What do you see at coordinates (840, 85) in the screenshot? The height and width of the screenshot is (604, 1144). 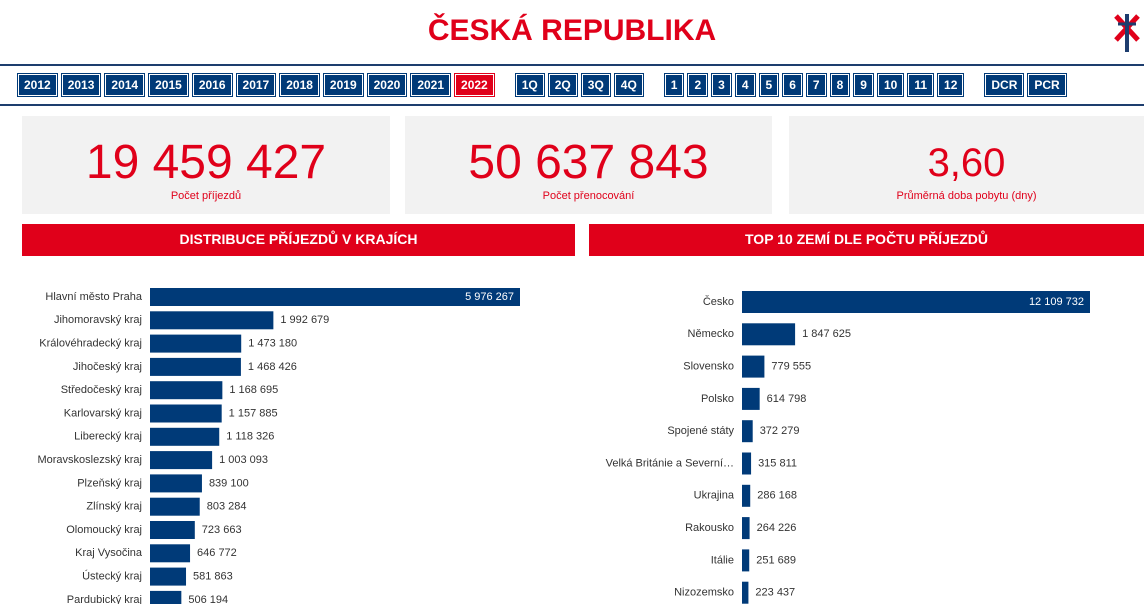 I see `filter-button: 8` at bounding box center [840, 85].